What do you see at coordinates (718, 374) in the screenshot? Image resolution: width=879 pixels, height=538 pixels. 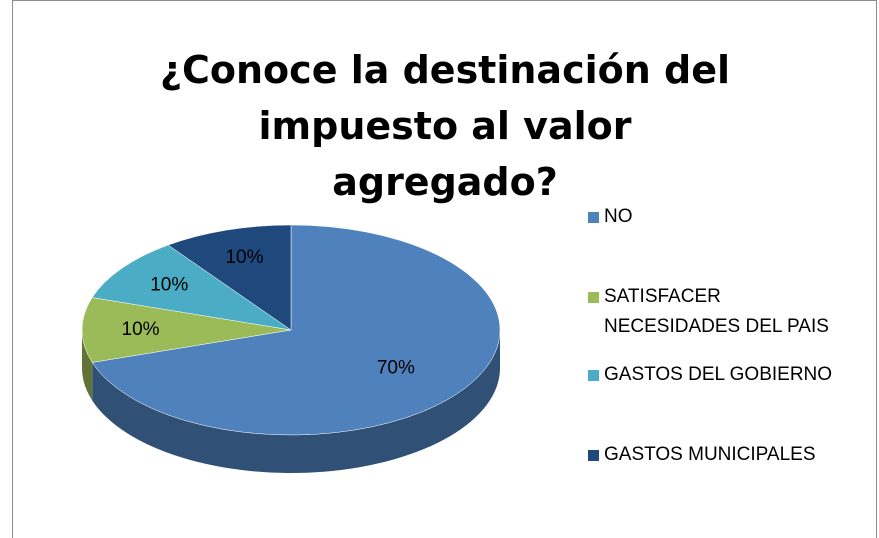 I see `legend-label: GASTOS DEL GOBIERNO` at bounding box center [718, 374].